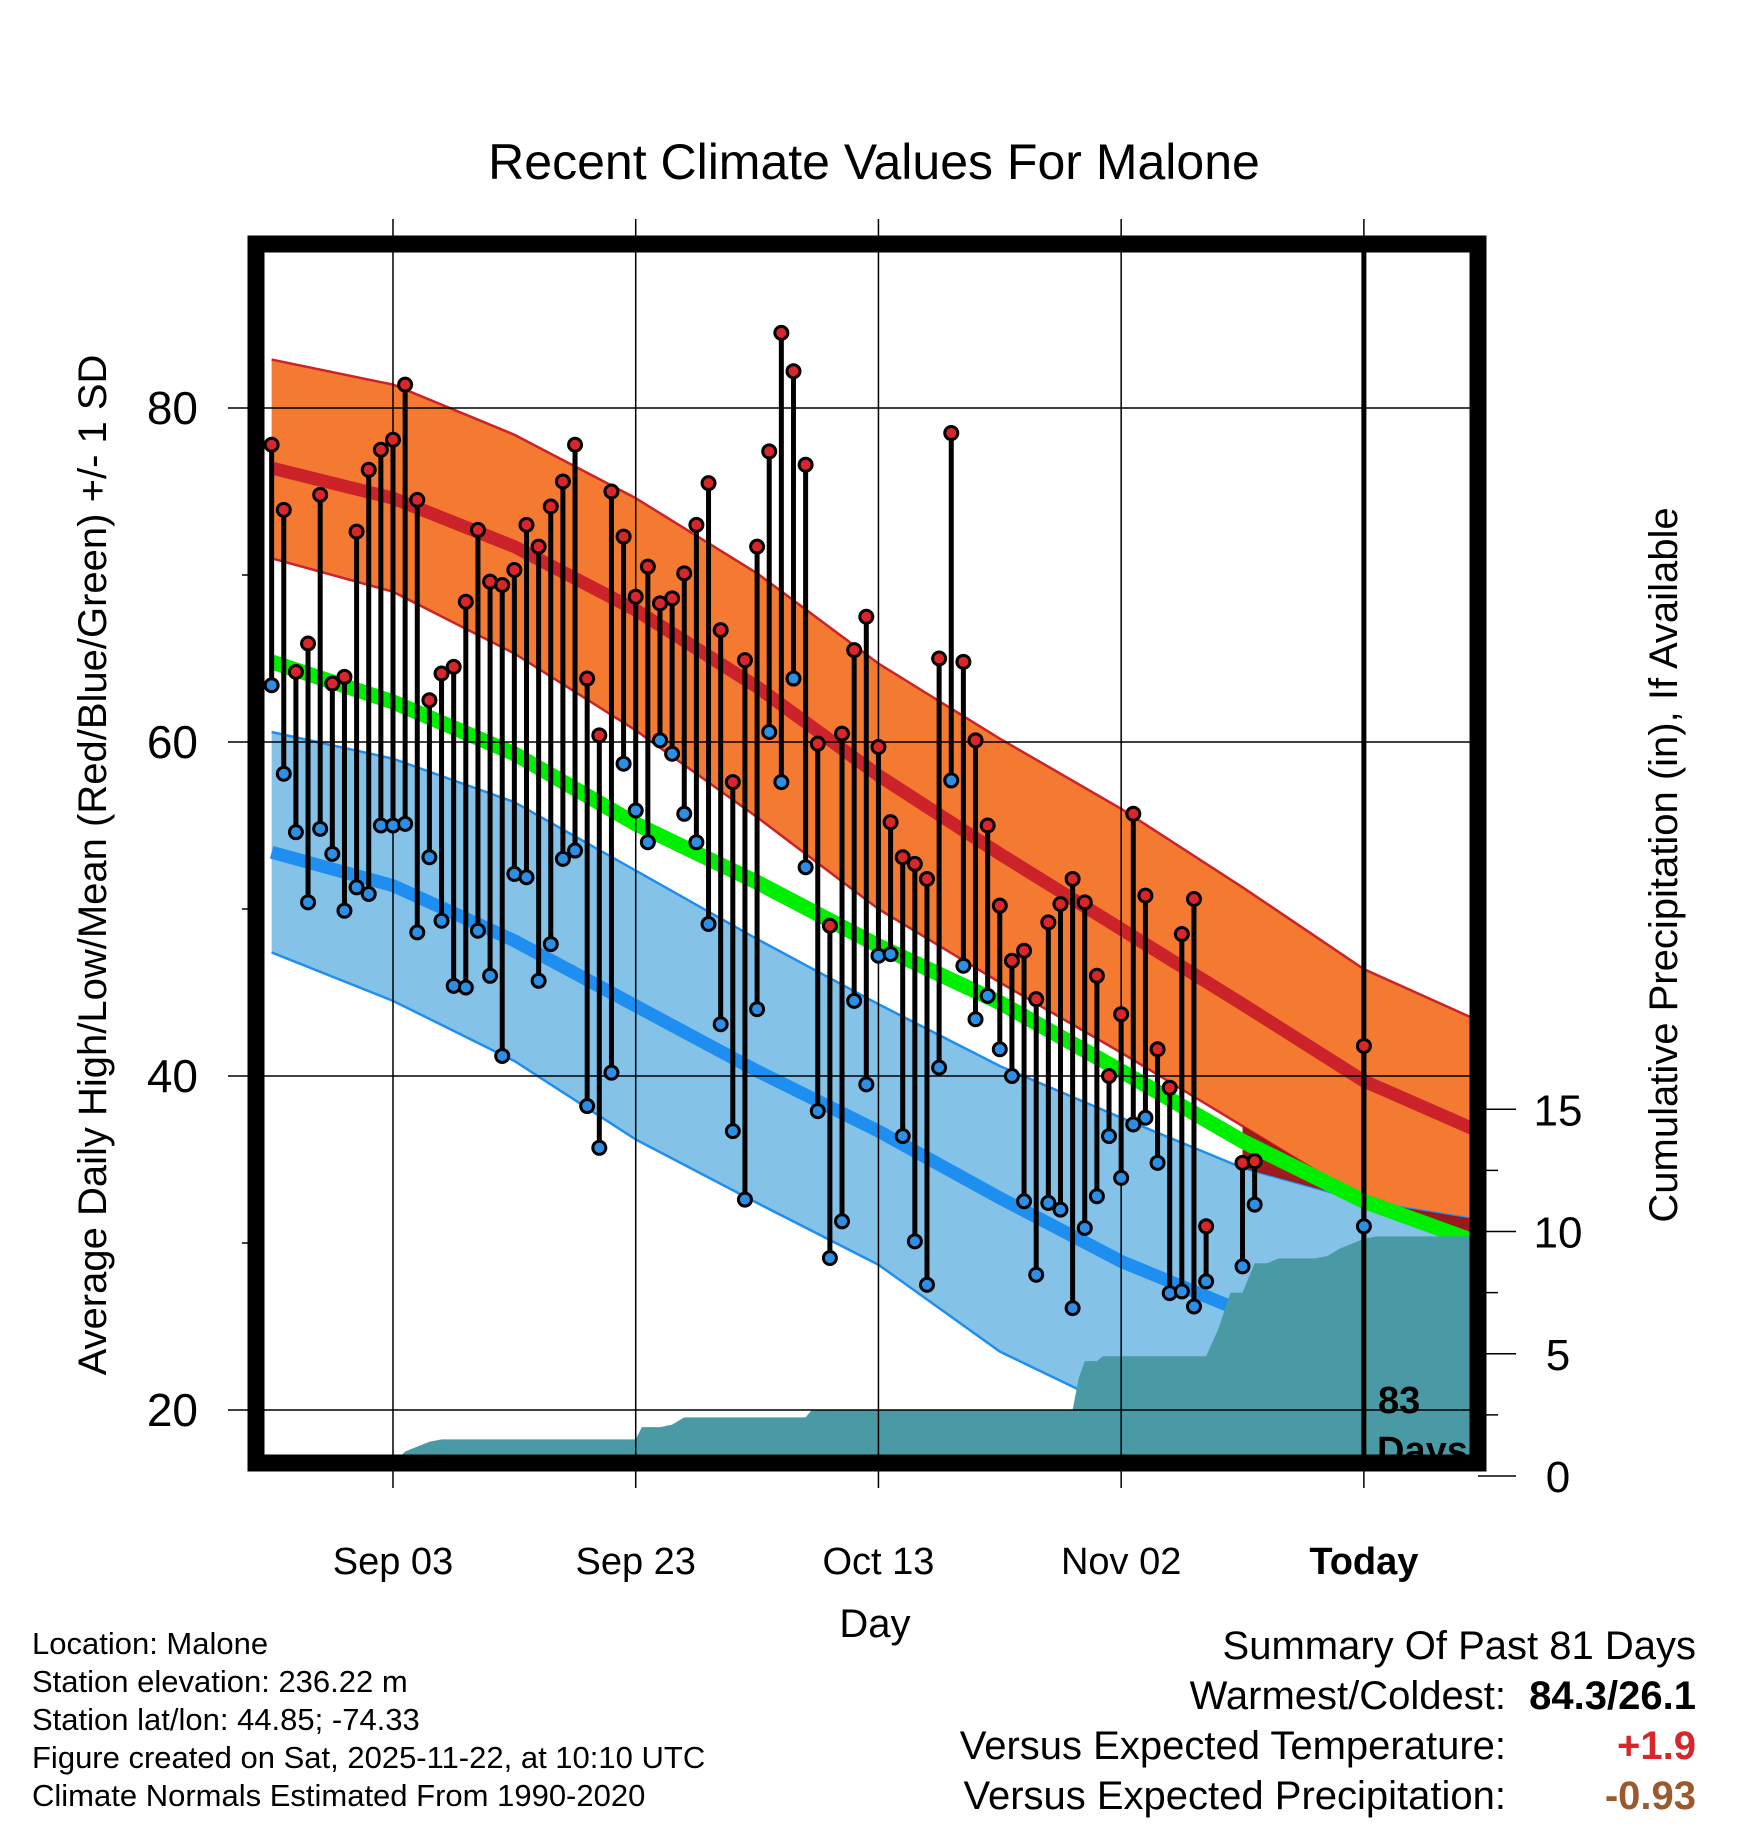  What do you see at coordinates (1328, 1796) in the screenshot?
I see `summary-precip-row: Versus Expected Precipitation: -0.93` at bounding box center [1328, 1796].